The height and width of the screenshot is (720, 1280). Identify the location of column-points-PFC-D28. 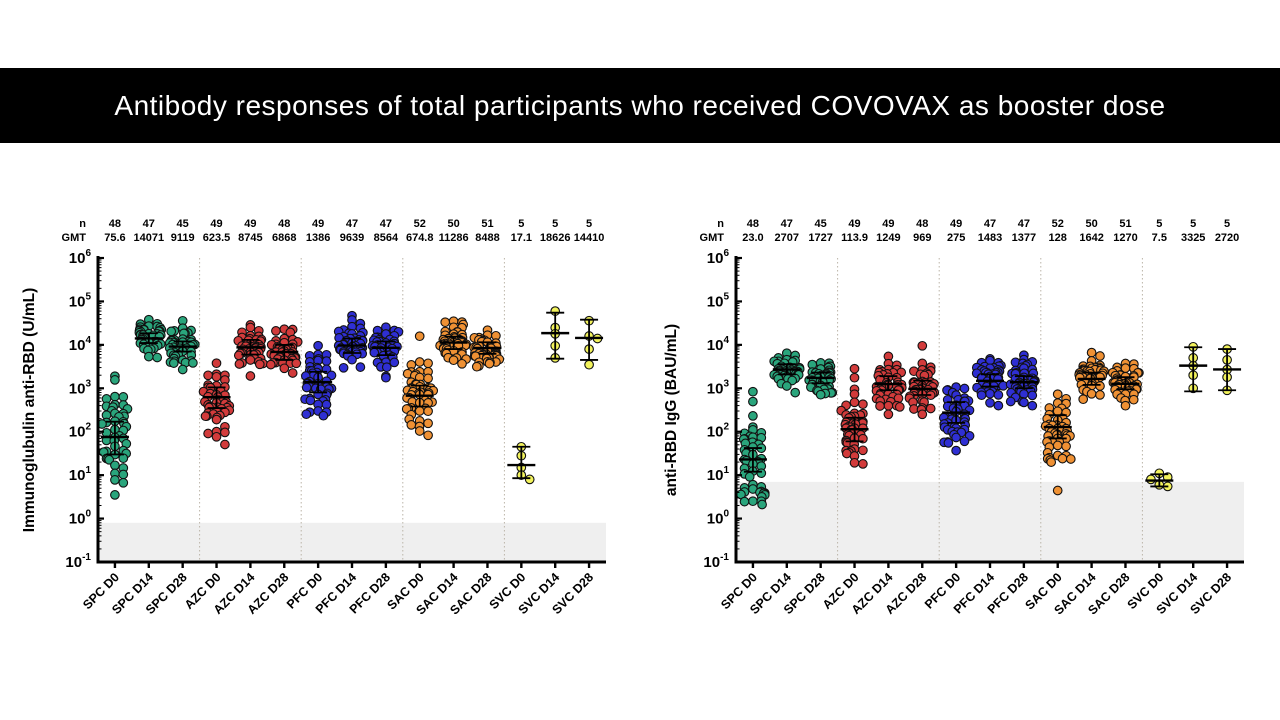
(1022, 380).